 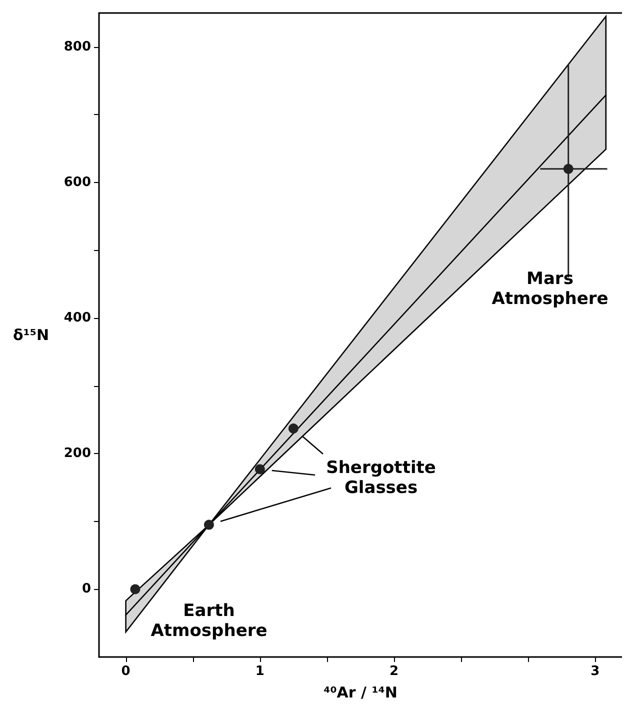 I want to click on x-tick-label: 0, so click(x=125, y=671).